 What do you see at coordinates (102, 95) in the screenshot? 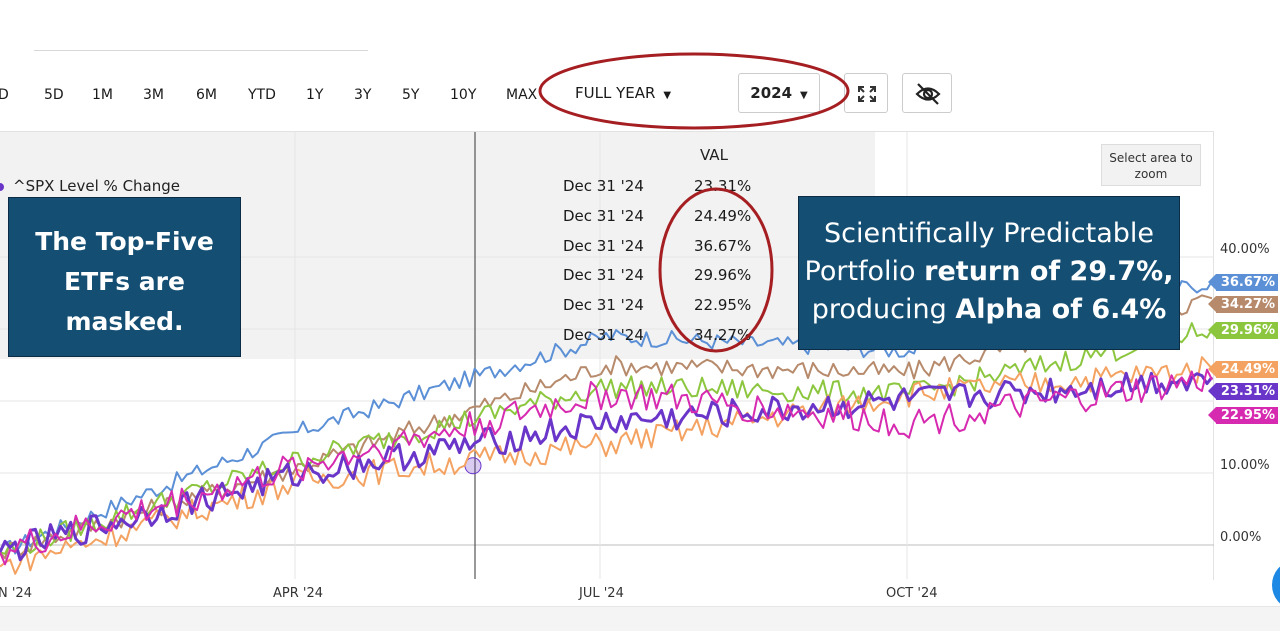
I see `range-1m-button: 1M` at bounding box center [102, 95].